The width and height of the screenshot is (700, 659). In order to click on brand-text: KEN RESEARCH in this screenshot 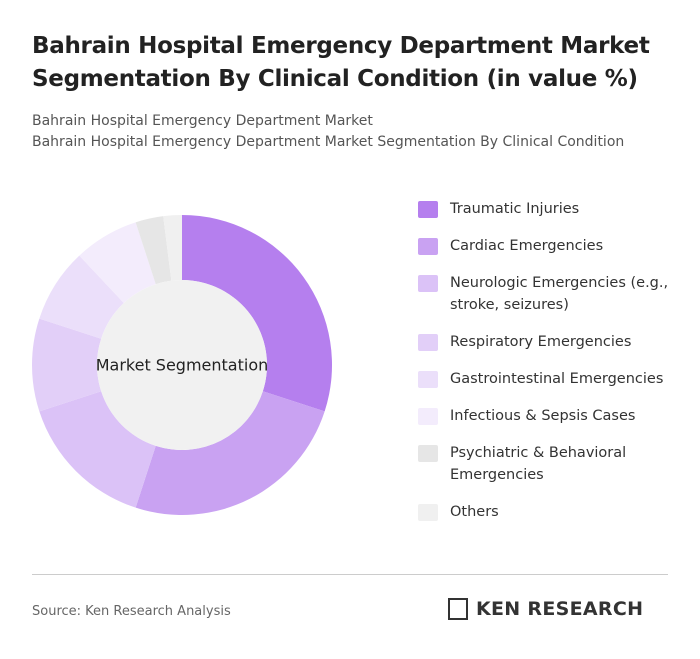, I will do `click(560, 609)`.